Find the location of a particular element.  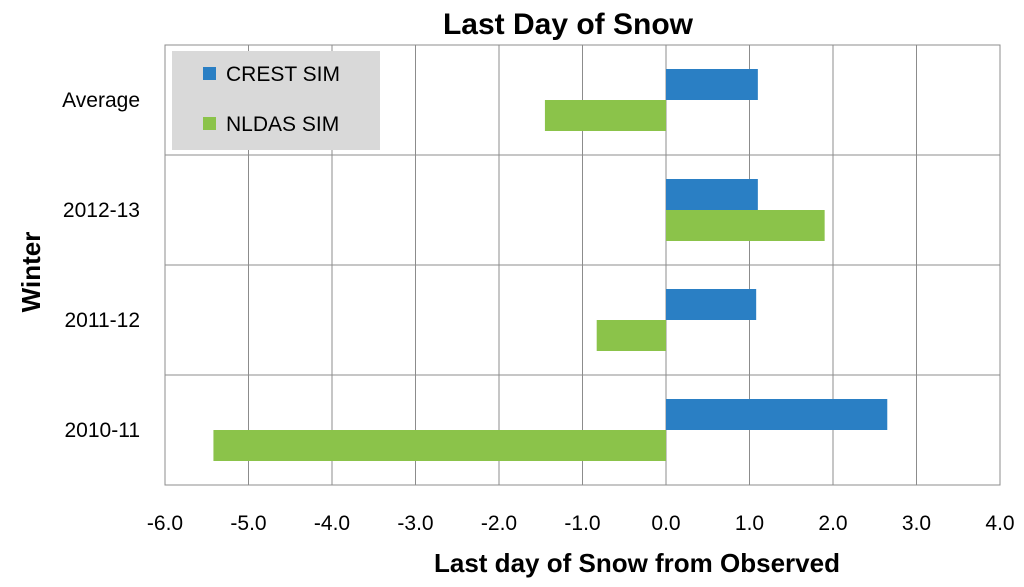

x-tick-label-3: -3.0 is located at coordinates (415, 523).